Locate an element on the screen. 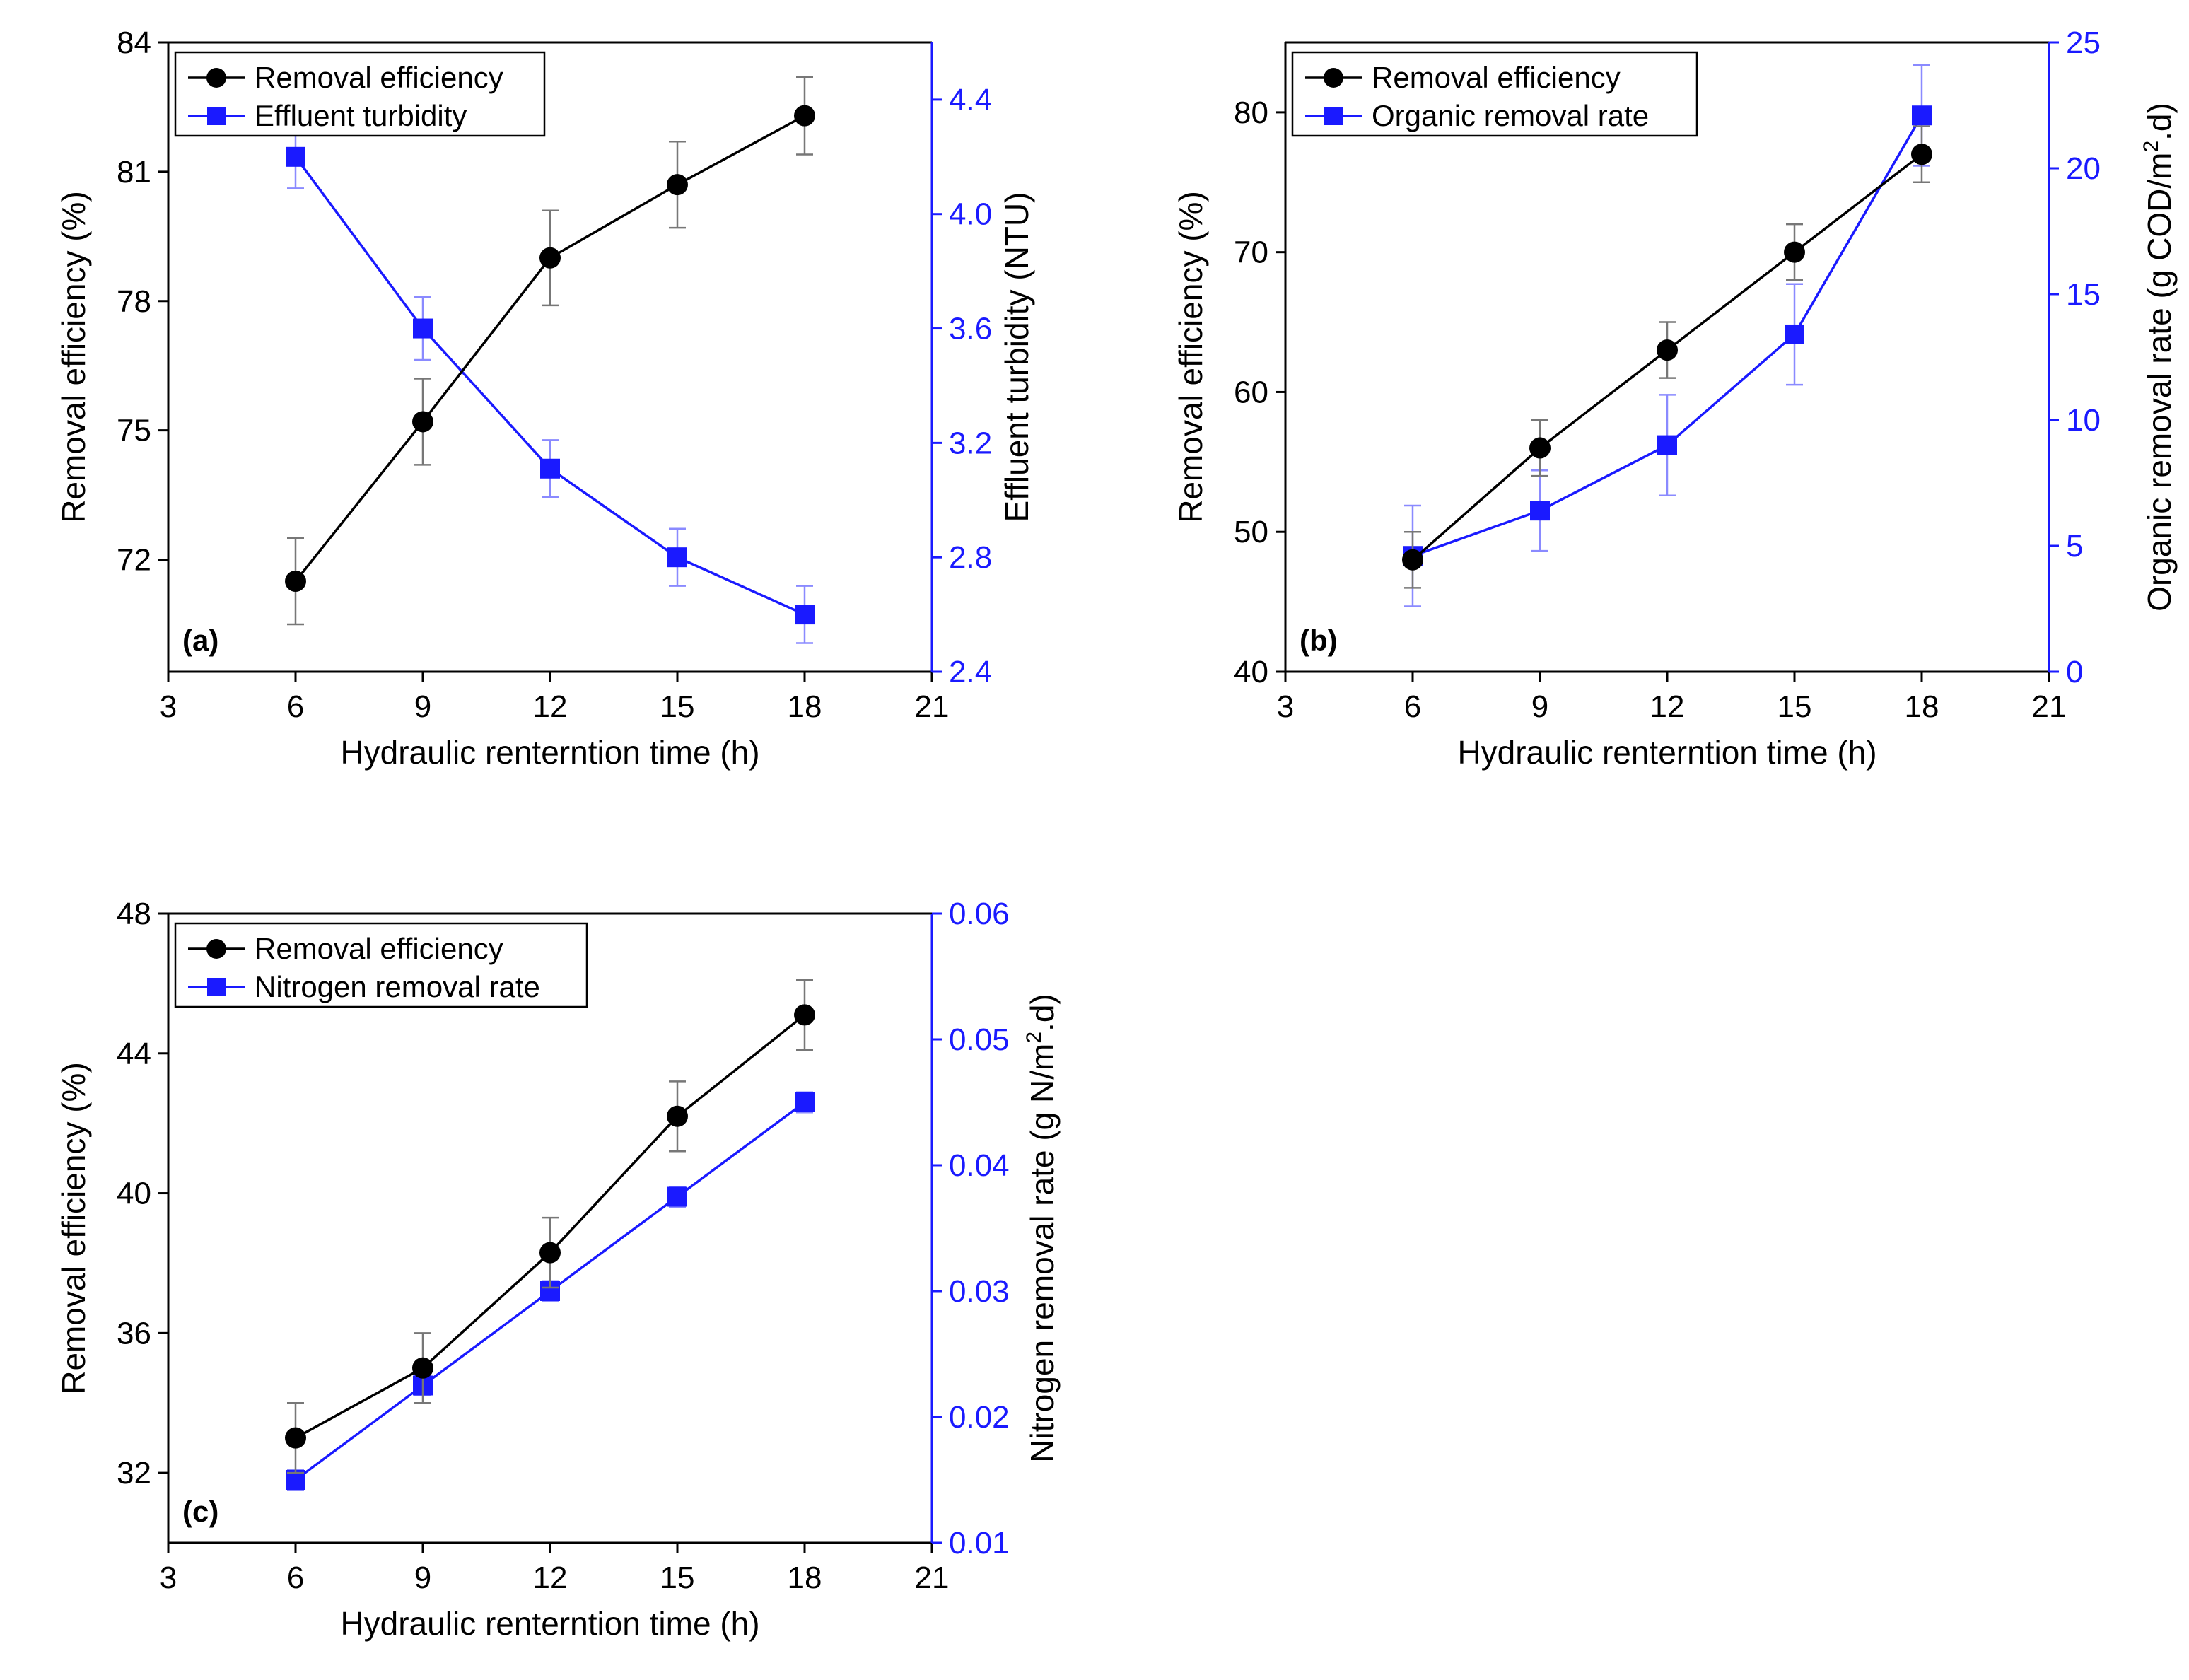 The width and height of the screenshot is (2189, 1680). y-left-tick-label: 50 is located at coordinates (1251, 532).